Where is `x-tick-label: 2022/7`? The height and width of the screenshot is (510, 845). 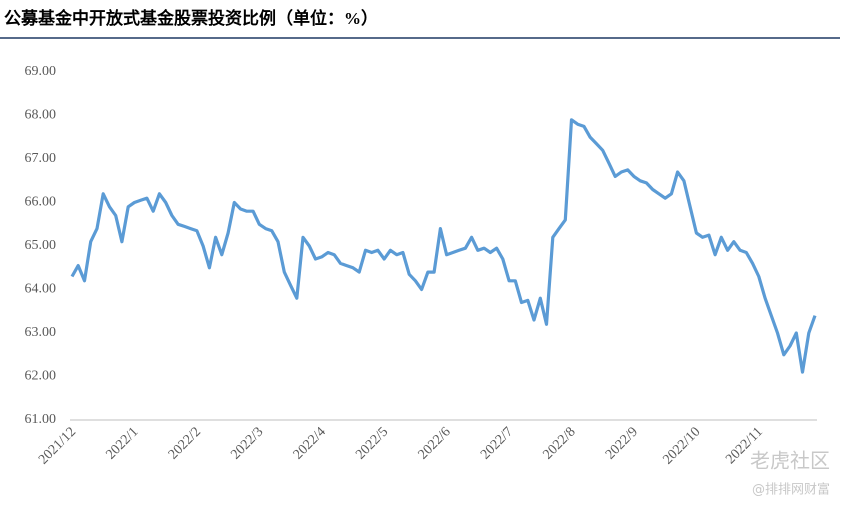
x-tick-label: 2022/7 is located at coordinates (497, 443).